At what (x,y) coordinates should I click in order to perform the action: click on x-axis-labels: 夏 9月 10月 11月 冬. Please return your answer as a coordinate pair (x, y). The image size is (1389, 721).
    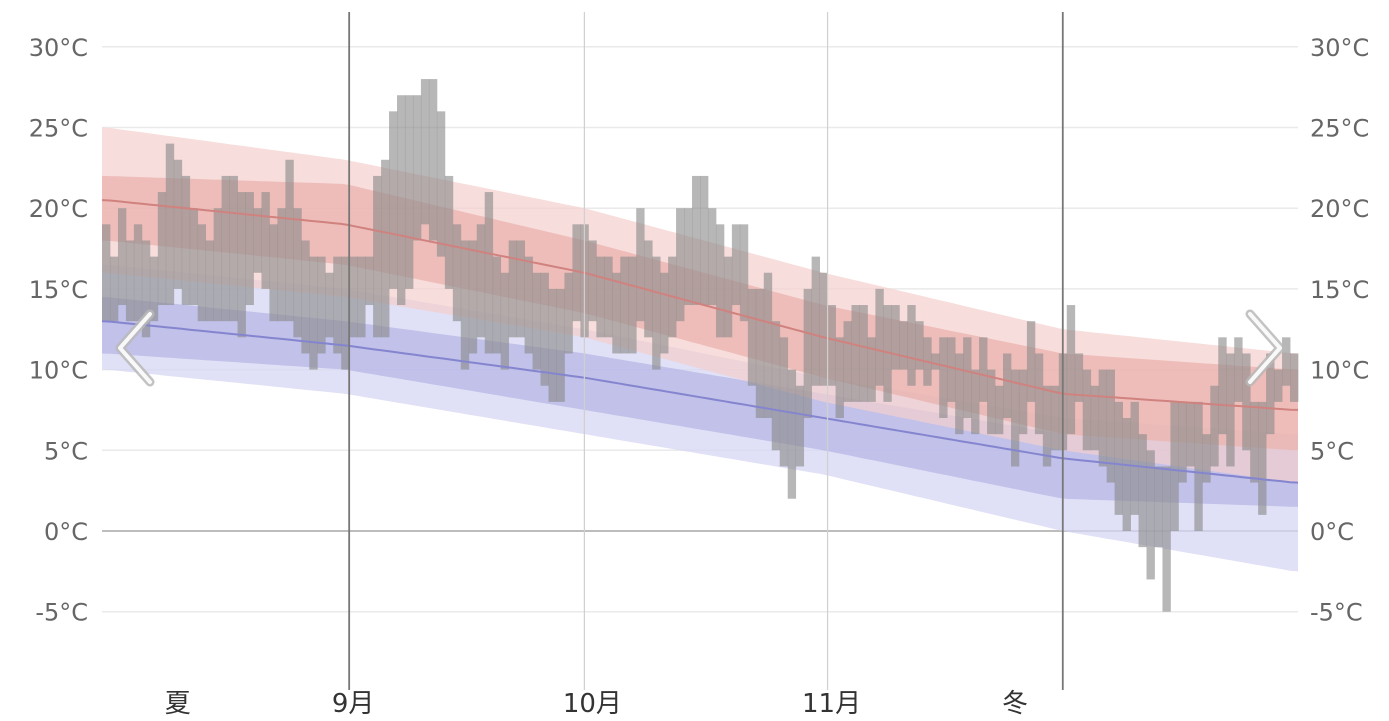
    Looking at the image, I should click on (596, 704).